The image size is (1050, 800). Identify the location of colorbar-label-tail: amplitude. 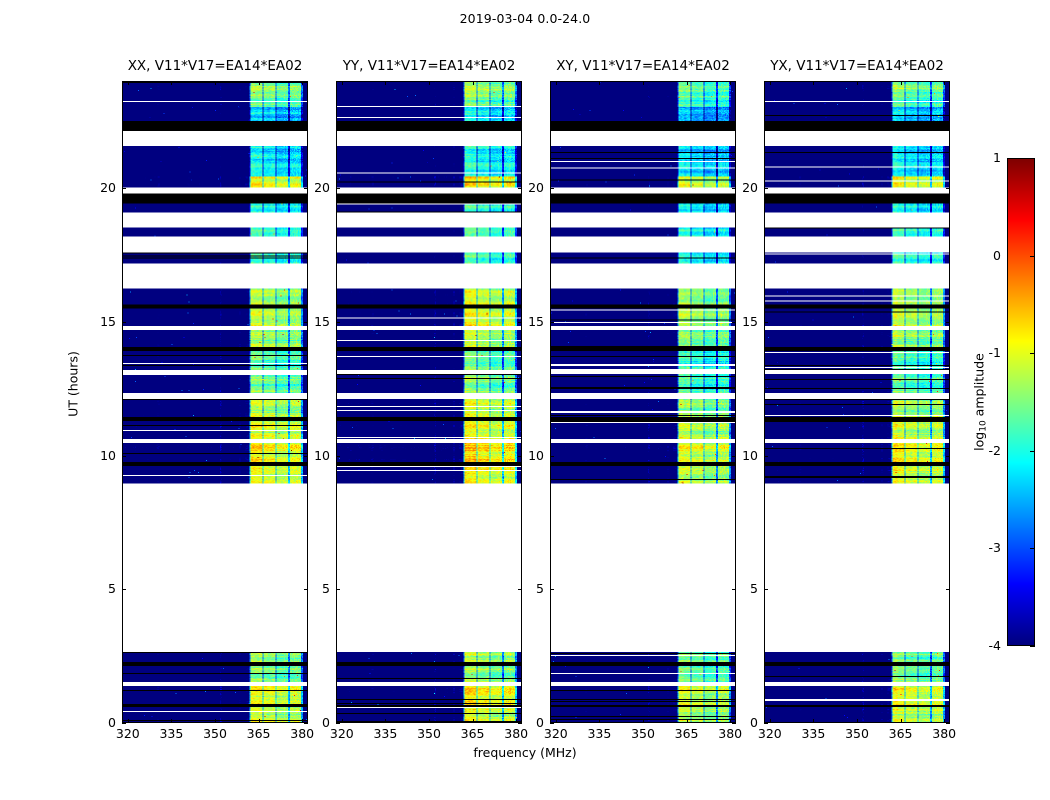
(979, 387).